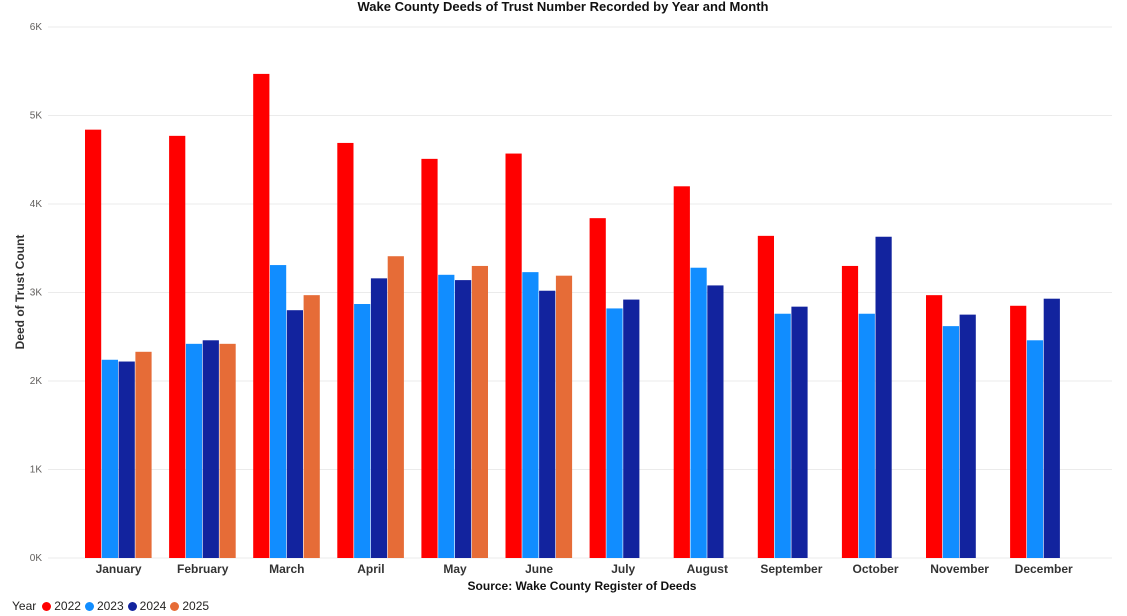 The image size is (1127, 616). What do you see at coordinates (36, 558) in the screenshot?
I see `y-tick-label: 0K` at bounding box center [36, 558].